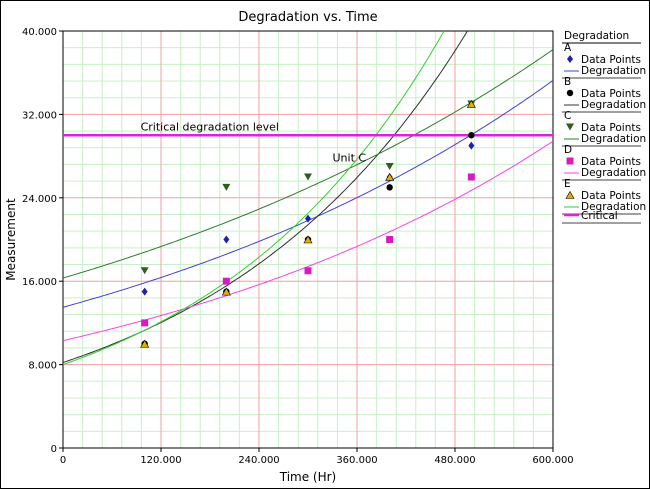 The width and height of the screenshot is (650, 489). What do you see at coordinates (570, 194) in the screenshot?
I see `legend-series-e-marker` at bounding box center [570, 194].